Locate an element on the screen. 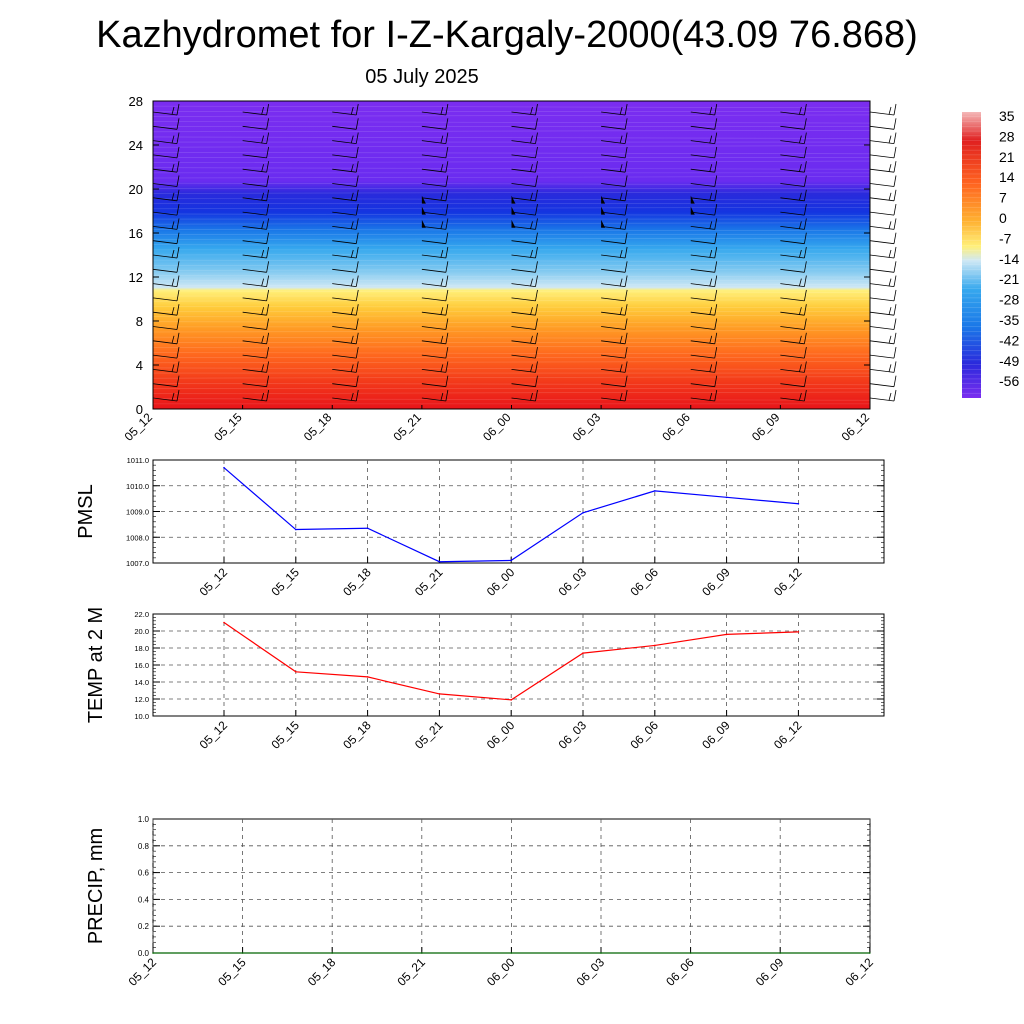  x-tick-label: 05_18 is located at coordinates (357, 582).